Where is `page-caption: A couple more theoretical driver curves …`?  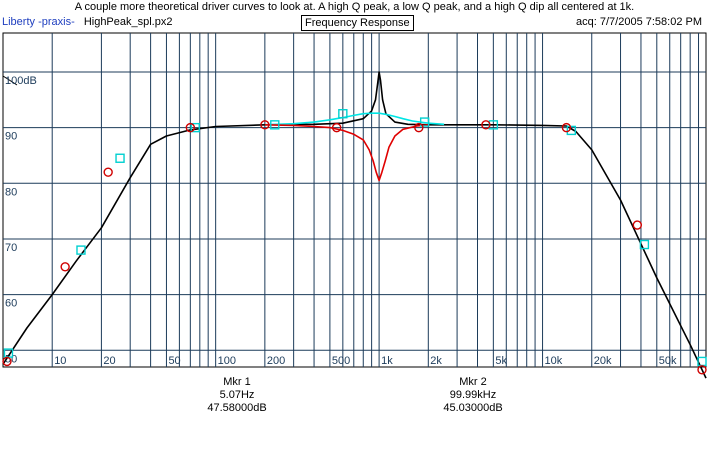
page-caption: A couple more theoretical driver curves … is located at coordinates (354, 7).